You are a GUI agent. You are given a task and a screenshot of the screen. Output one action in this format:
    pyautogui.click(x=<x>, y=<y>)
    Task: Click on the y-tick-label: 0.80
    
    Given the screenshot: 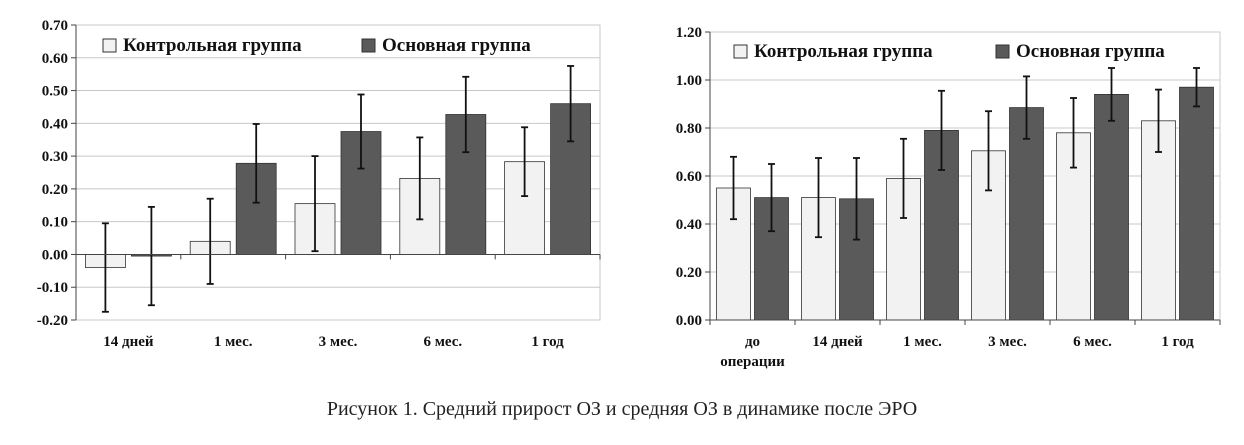 What is the action you would take?
    pyautogui.click(x=689, y=129)
    